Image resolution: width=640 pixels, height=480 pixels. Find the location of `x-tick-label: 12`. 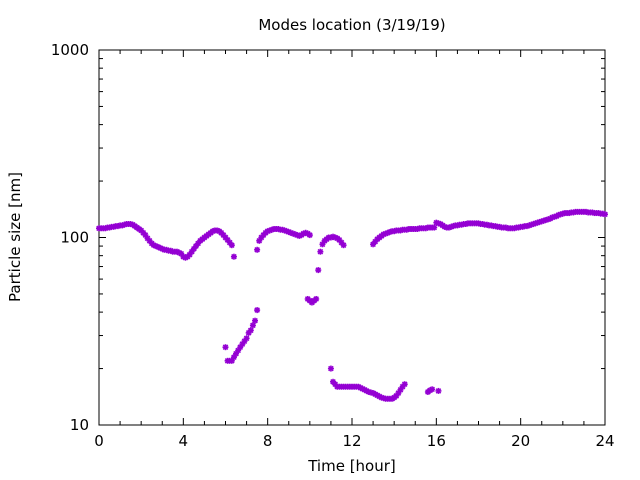

x-tick-label: 12 is located at coordinates (351, 441).